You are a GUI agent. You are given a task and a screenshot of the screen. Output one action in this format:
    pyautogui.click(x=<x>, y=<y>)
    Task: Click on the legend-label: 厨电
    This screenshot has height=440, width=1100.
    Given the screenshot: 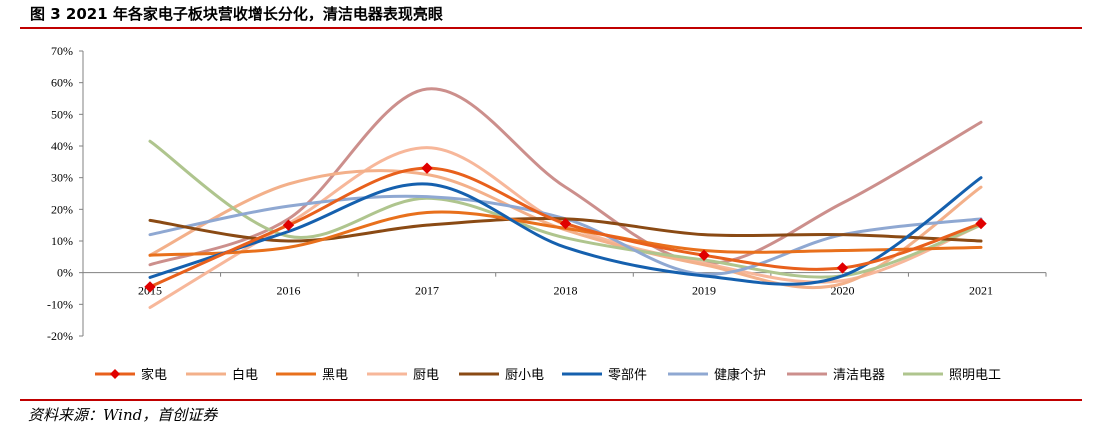 What is the action you would take?
    pyautogui.click(x=426, y=375)
    